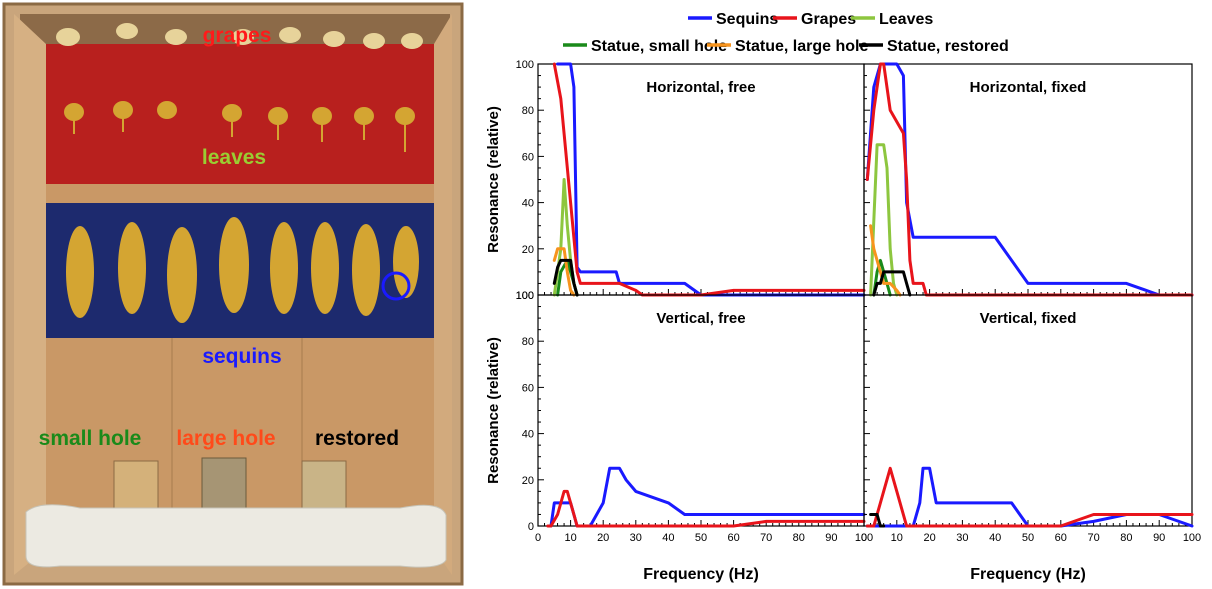 Image resolution: width=1212 pixels, height=589 pixels. I want to click on y-tick-label: 0, so click(531, 527).